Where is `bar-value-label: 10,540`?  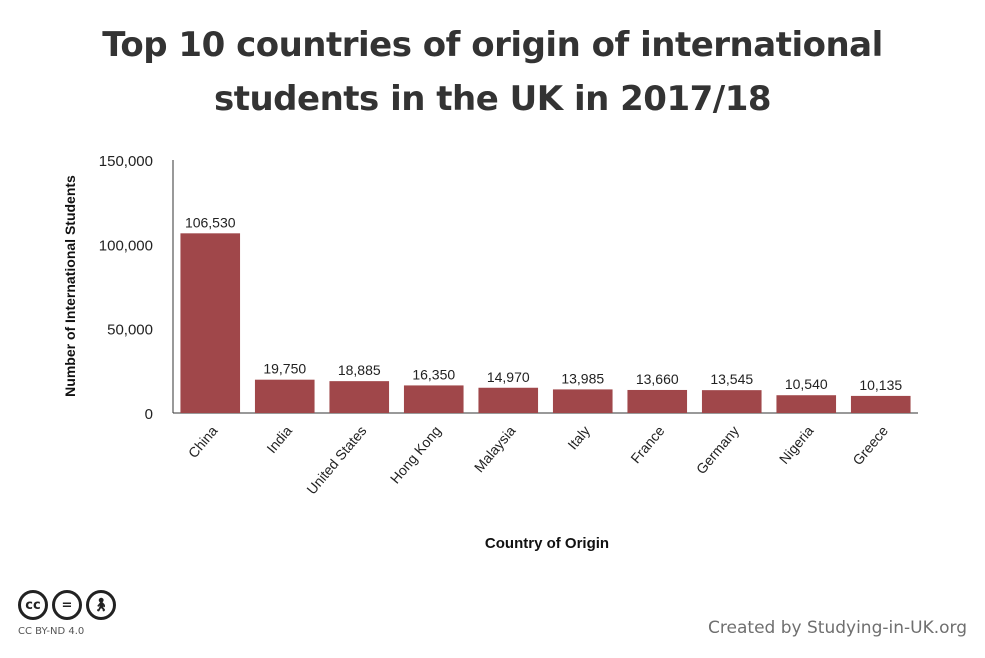 bar-value-label: 10,540 is located at coordinates (806, 384).